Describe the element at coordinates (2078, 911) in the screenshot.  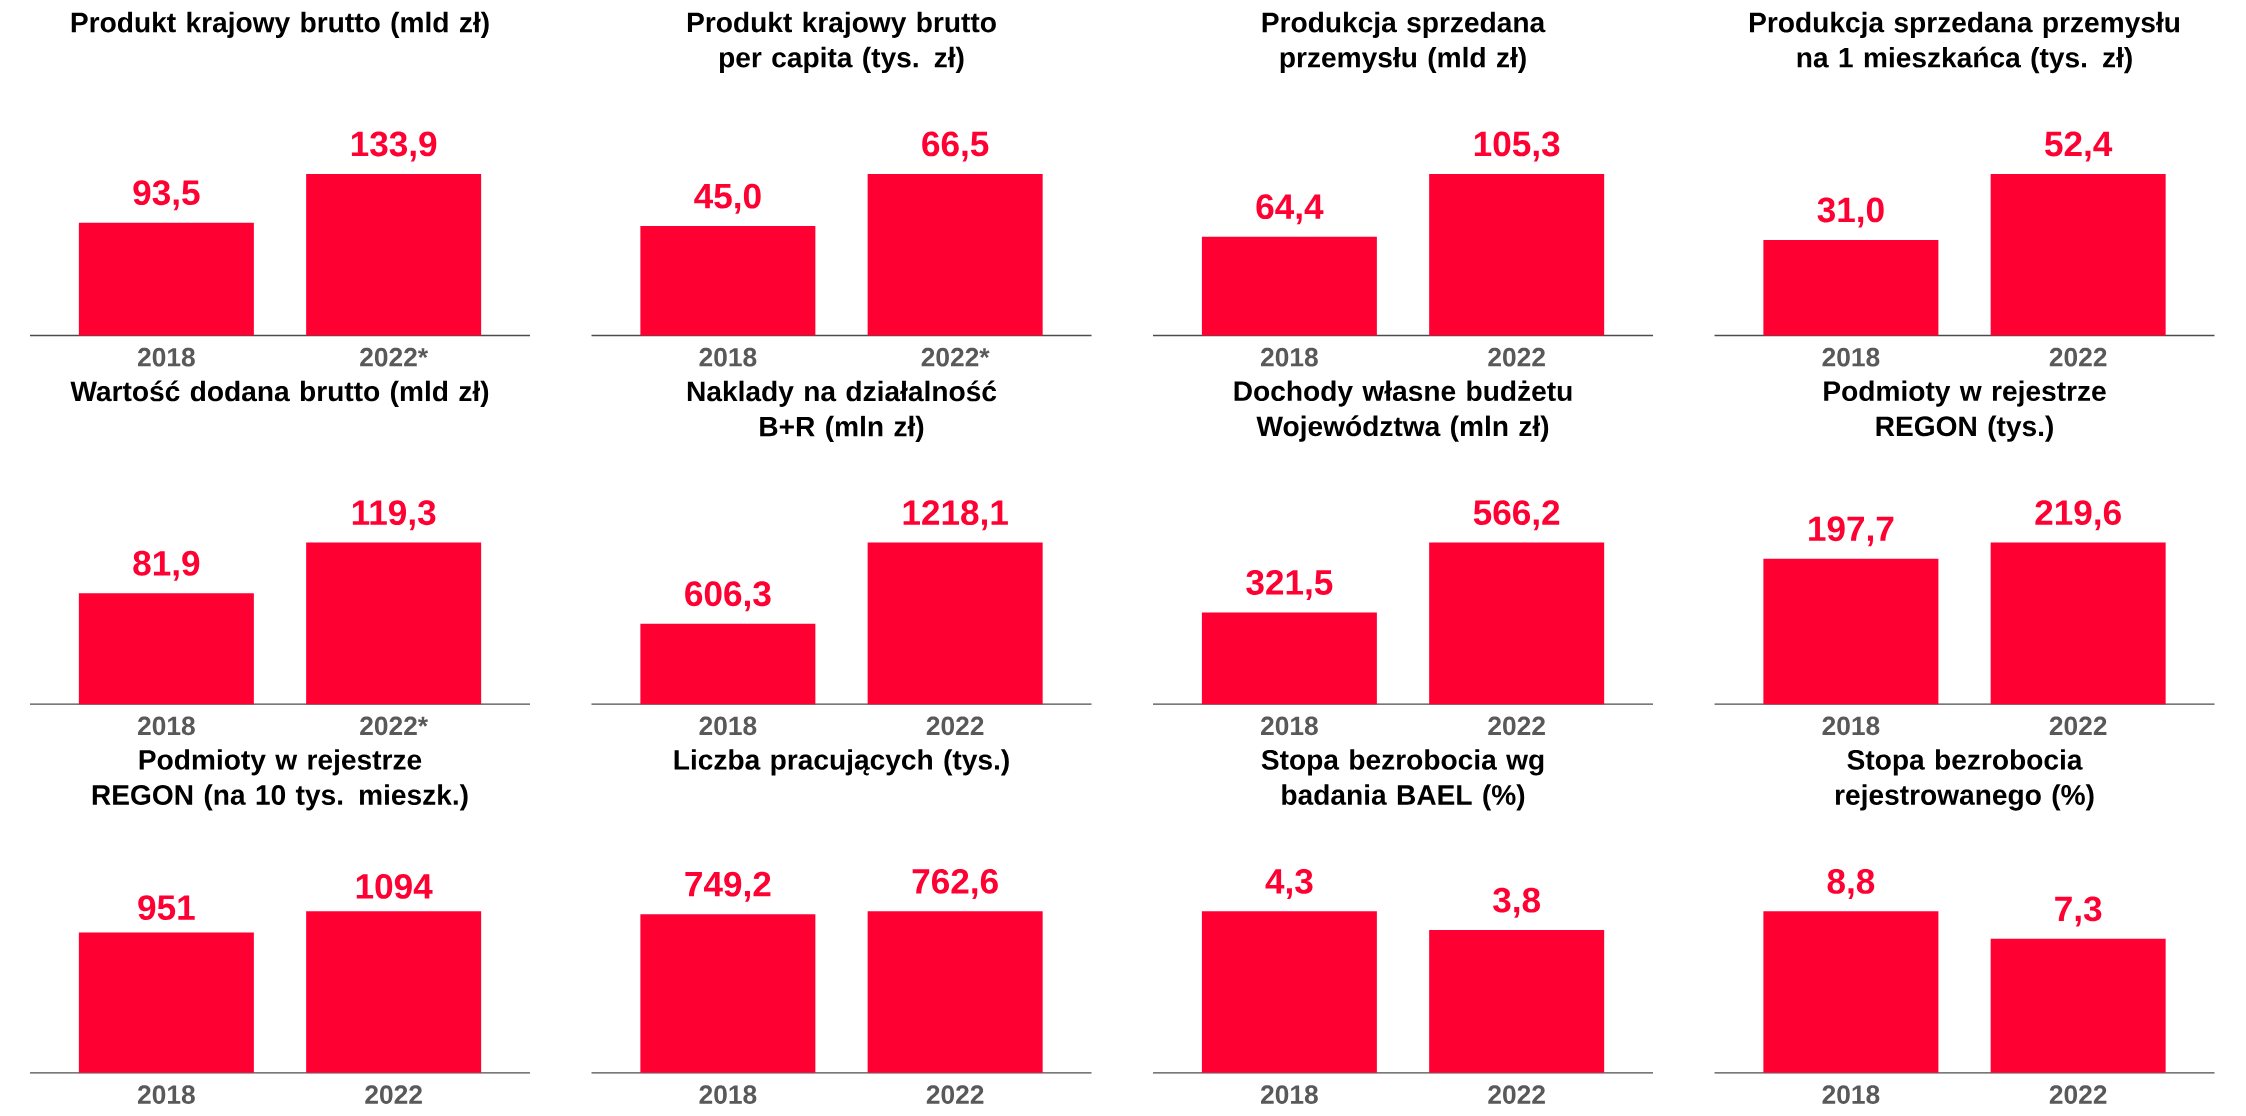
I see `data-label: 7,3` at that location.